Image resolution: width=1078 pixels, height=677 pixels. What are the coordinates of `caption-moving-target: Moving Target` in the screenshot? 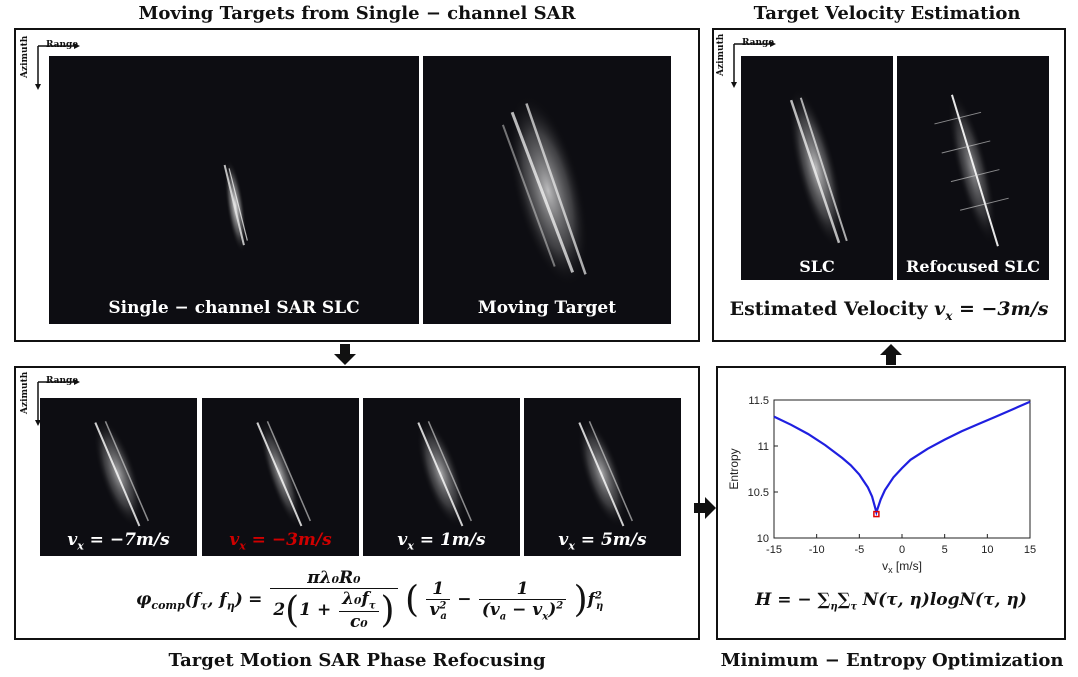 It's located at (547, 308).